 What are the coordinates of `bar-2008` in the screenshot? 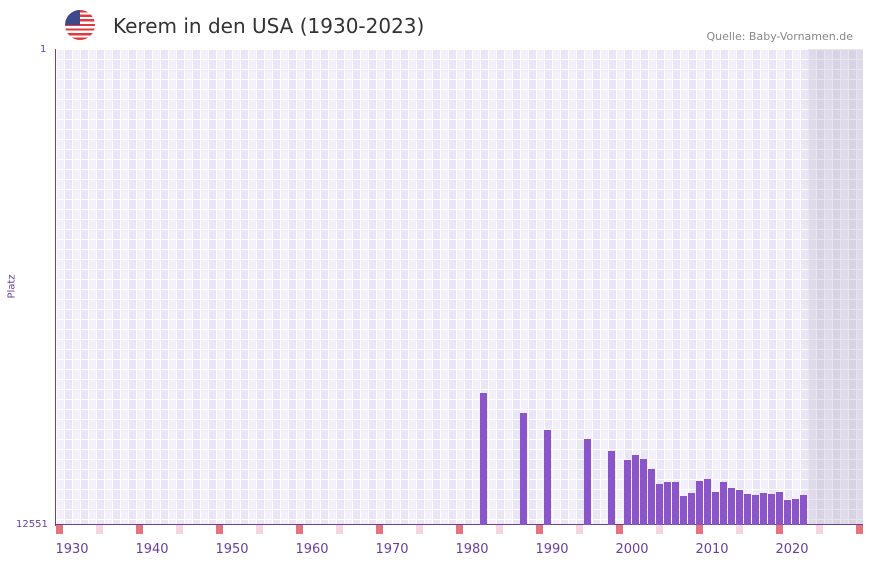 It's located at (691, 508).